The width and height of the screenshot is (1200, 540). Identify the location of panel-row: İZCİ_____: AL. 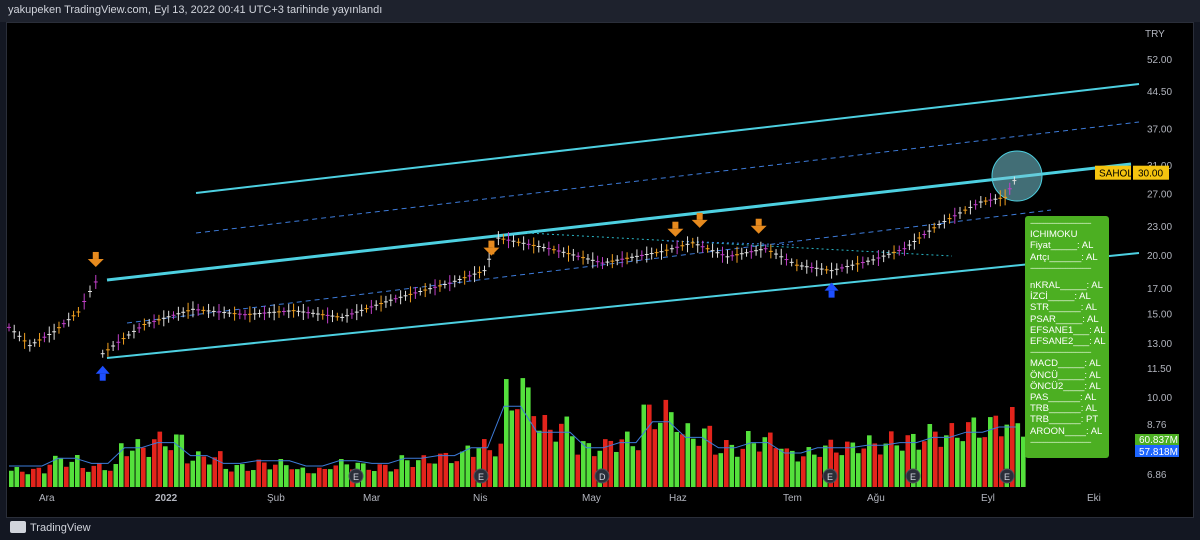
(1060, 297).